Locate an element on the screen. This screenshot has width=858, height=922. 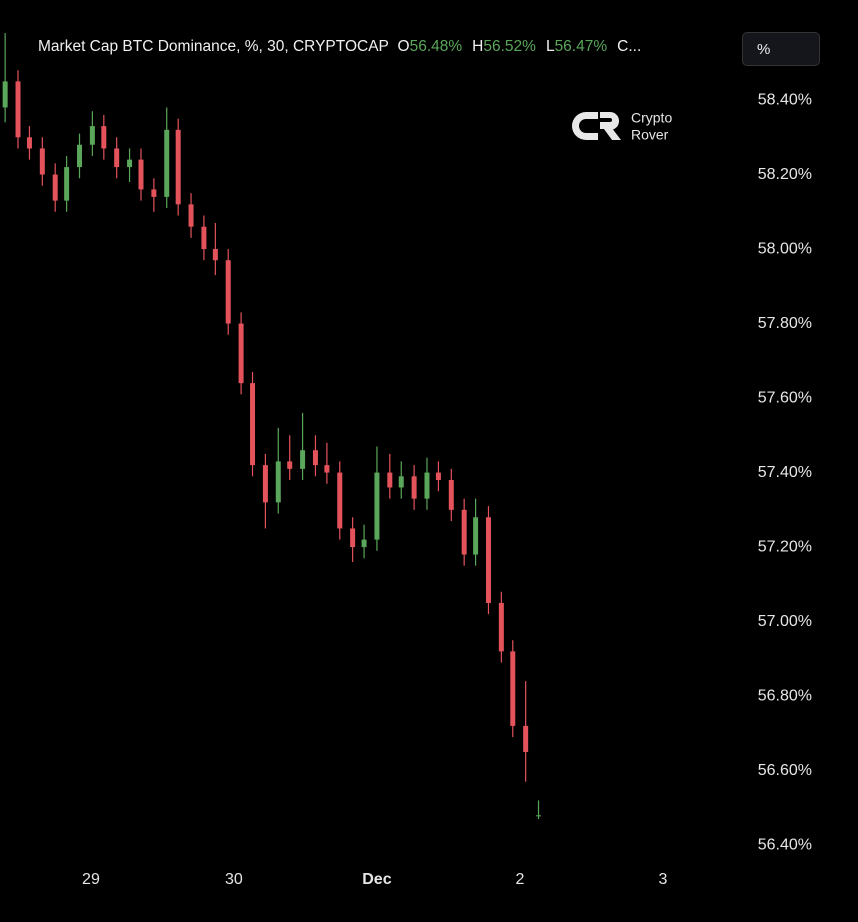
y-tick-label: 56.60% is located at coordinates (785, 770).